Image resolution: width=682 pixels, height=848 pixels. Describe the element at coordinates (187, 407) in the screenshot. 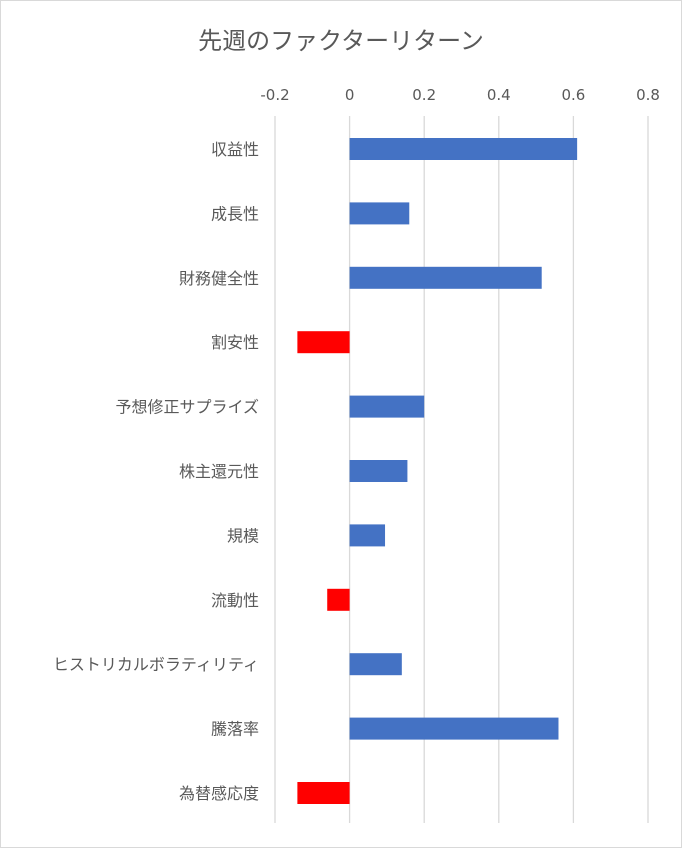

I see `category-label: 予想修正サプライズ` at that location.